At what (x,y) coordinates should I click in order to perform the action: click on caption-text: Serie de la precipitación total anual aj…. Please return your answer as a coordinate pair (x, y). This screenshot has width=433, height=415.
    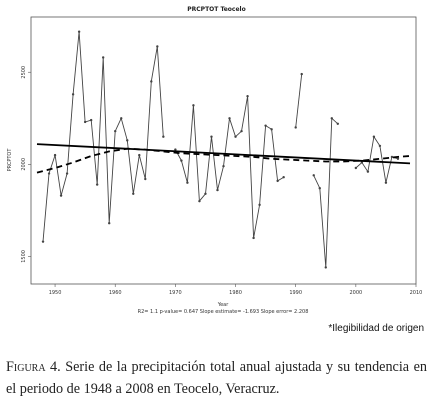
    Looking at the image, I should click on (216, 378).